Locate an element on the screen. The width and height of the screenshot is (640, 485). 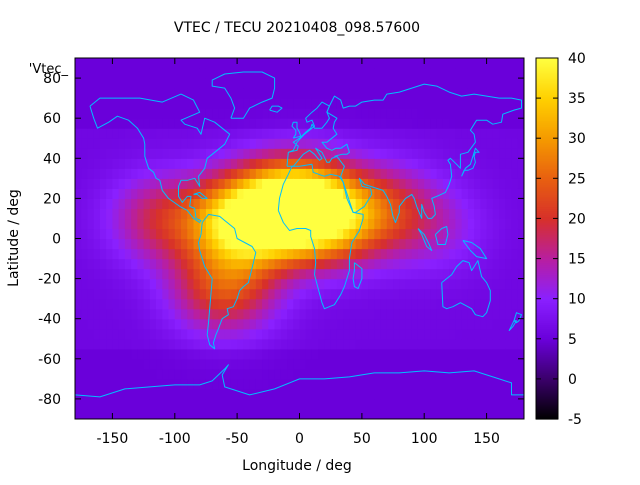
chart-title: VTEC / TECU 20210408_098.57600 is located at coordinates (297, 28).